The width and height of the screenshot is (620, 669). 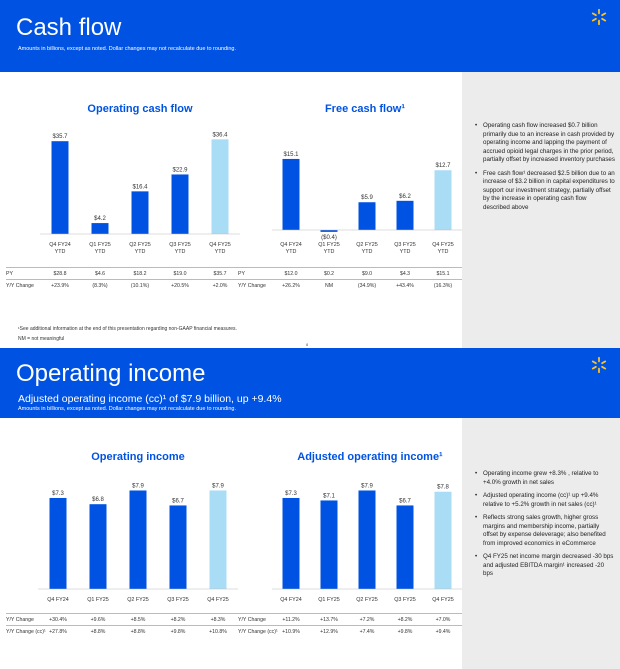 What do you see at coordinates (98, 632) in the screenshot?
I see `table-cell: +8.8%` at bounding box center [98, 632].